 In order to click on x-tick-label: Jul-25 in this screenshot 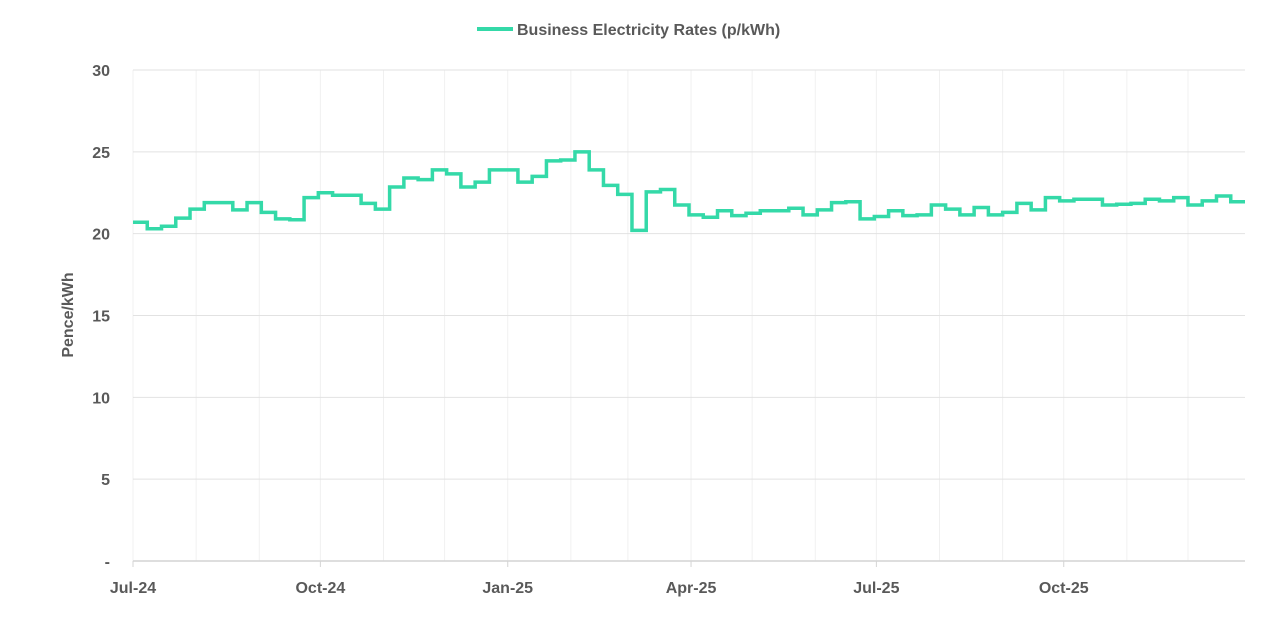, I will do `click(876, 588)`.